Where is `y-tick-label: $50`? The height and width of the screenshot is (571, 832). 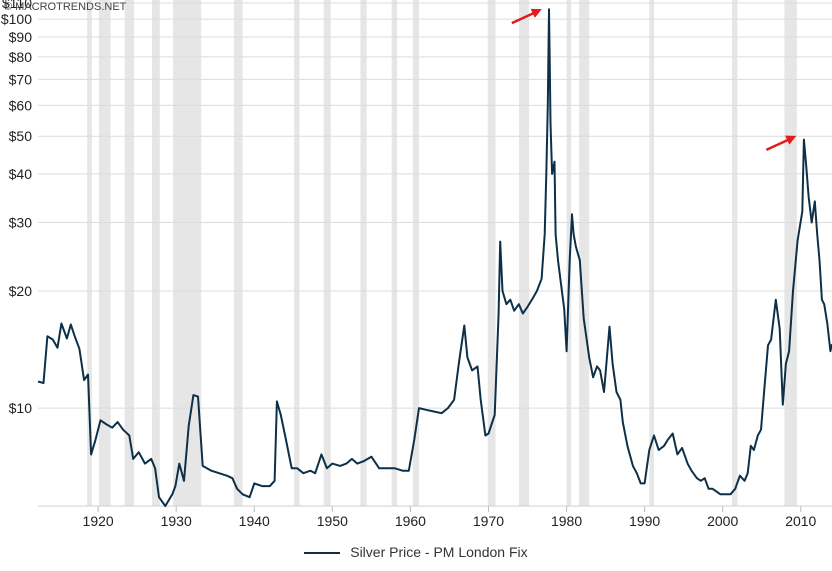 y-tick-label: $50 is located at coordinates (21, 136).